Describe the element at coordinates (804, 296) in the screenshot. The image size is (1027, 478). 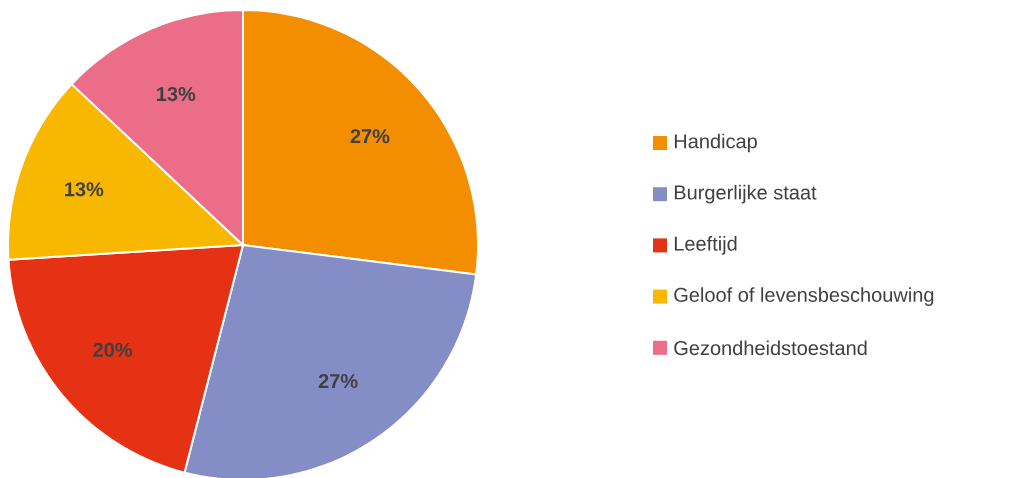
I see `legend-label: Geloof of levensbeschouwing` at that location.